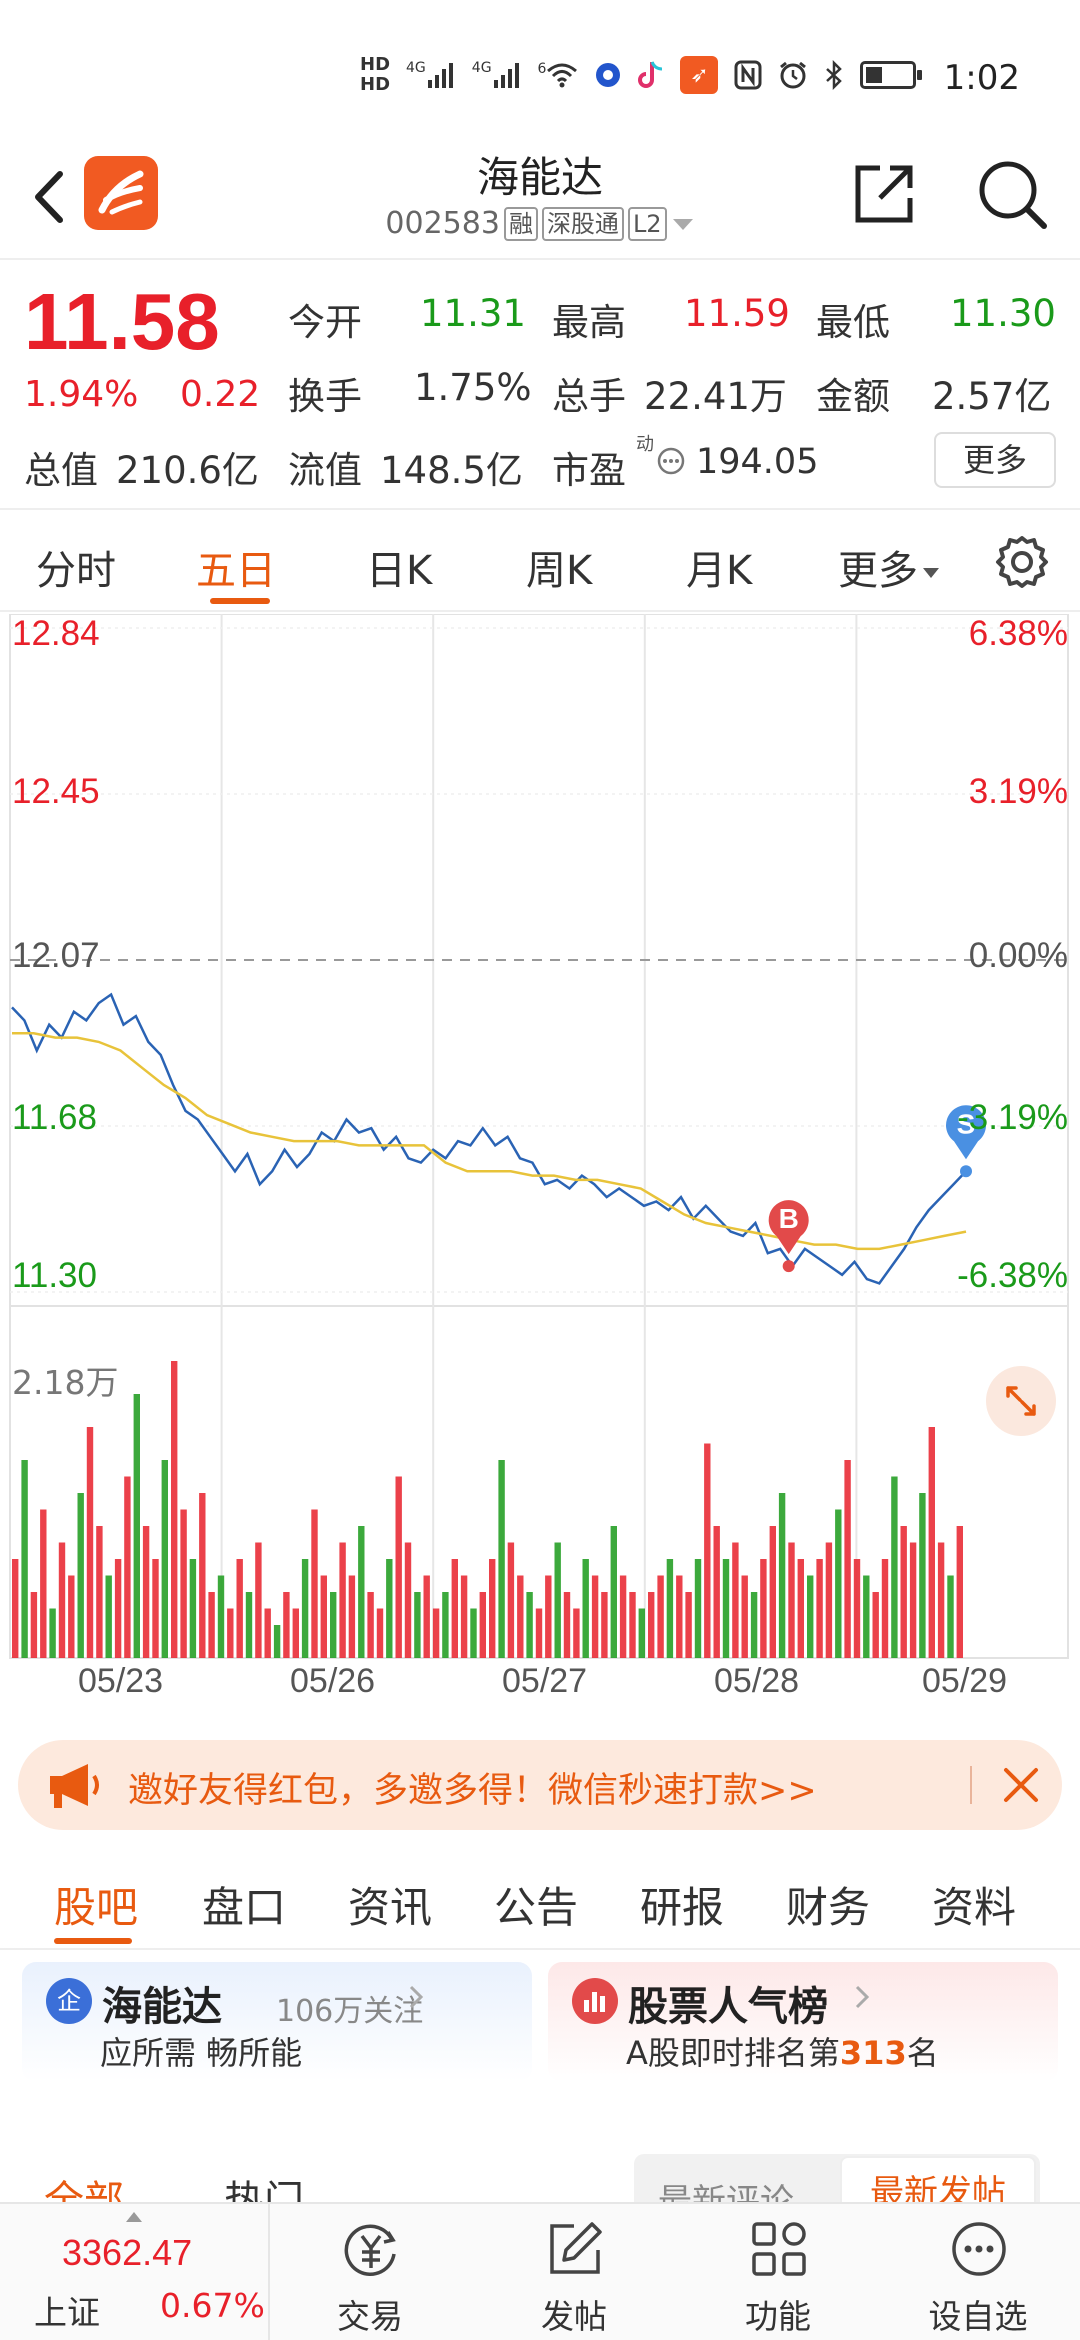  Describe the element at coordinates (127, 2252) in the screenshot. I see `index-value: 3362.47` at that location.